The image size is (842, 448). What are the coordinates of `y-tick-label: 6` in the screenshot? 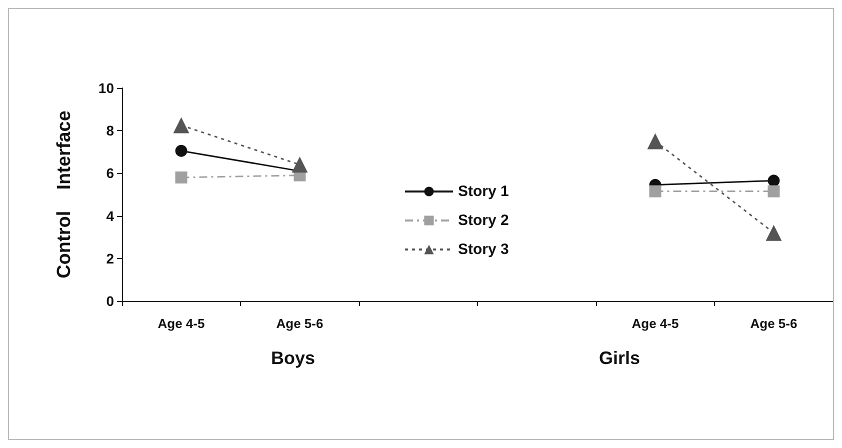 It's located at (110, 173).